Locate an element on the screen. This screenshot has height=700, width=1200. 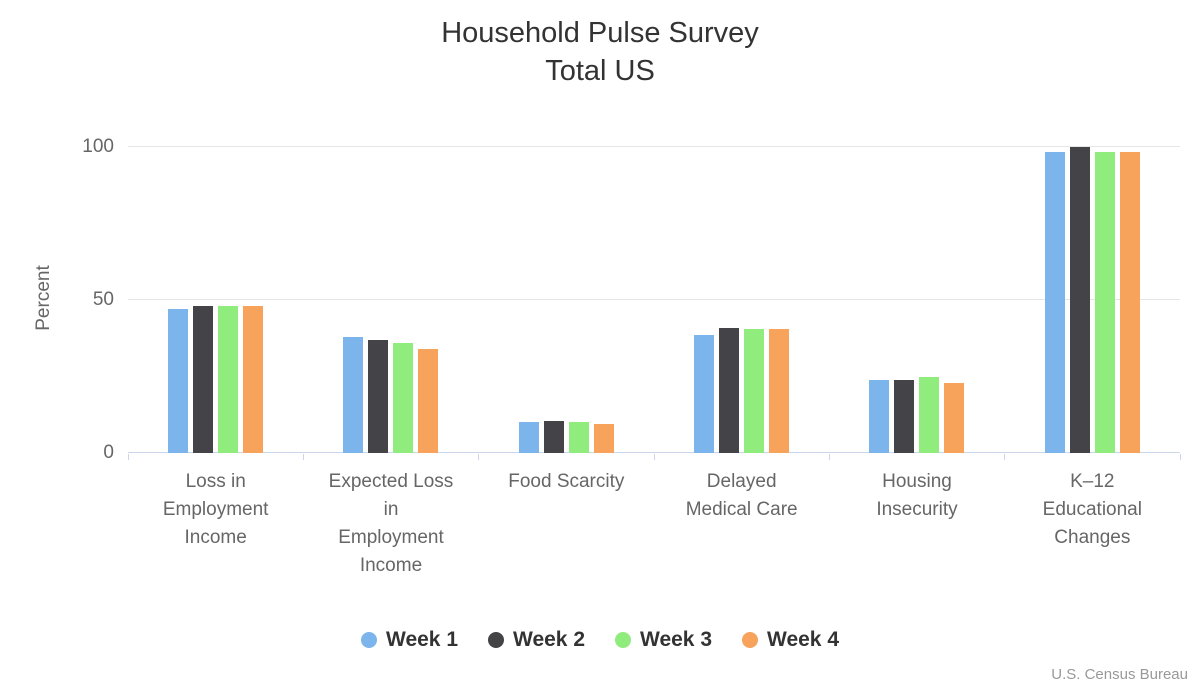
legend-item-week-2: Week 2 is located at coordinates (536, 640).